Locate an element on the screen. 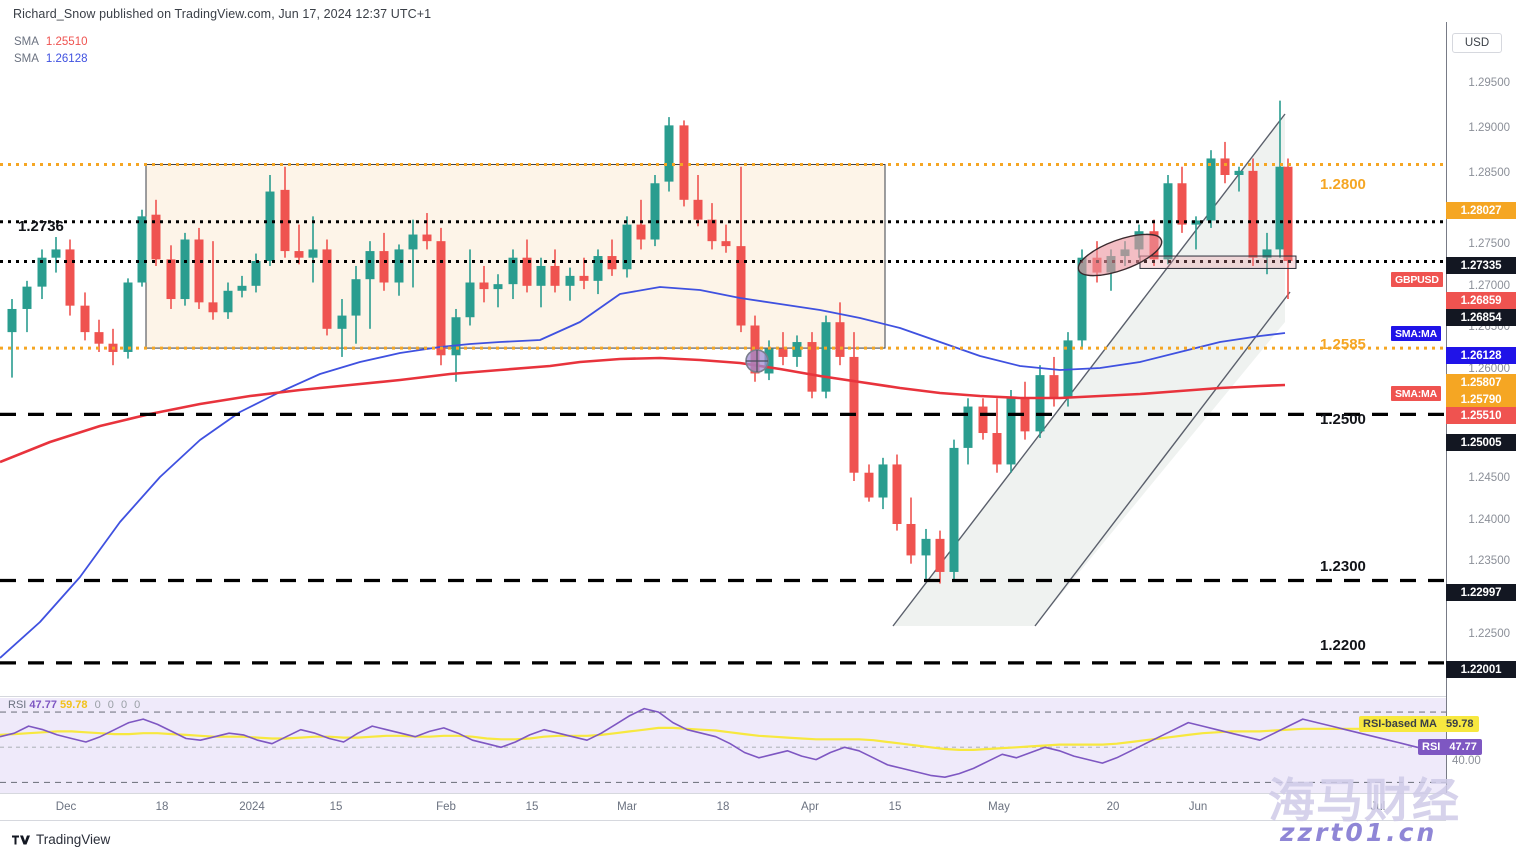 This screenshot has width=1516, height=857. level-1-25790: 1.25790 is located at coordinates (1481, 399).